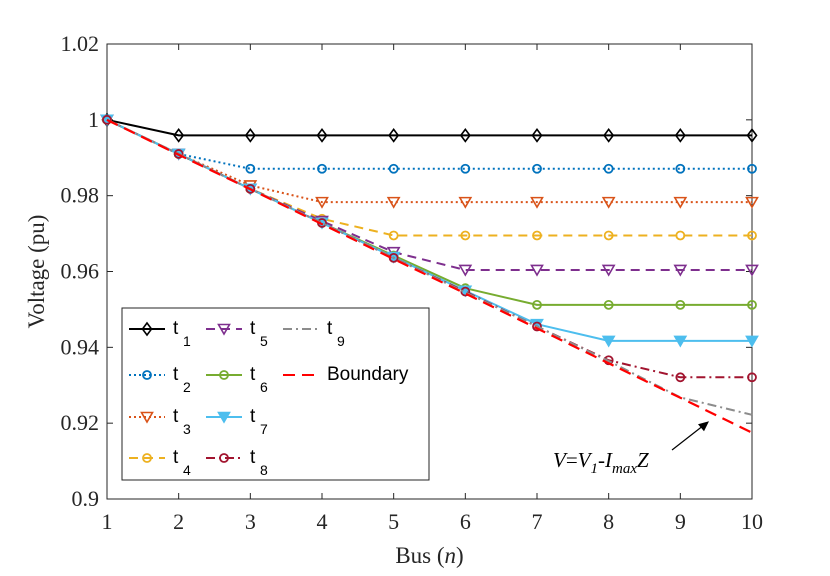  What do you see at coordinates (237, 379) in the screenshot?
I see `legend-entry-t6: t6` at bounding box center [237, 379].